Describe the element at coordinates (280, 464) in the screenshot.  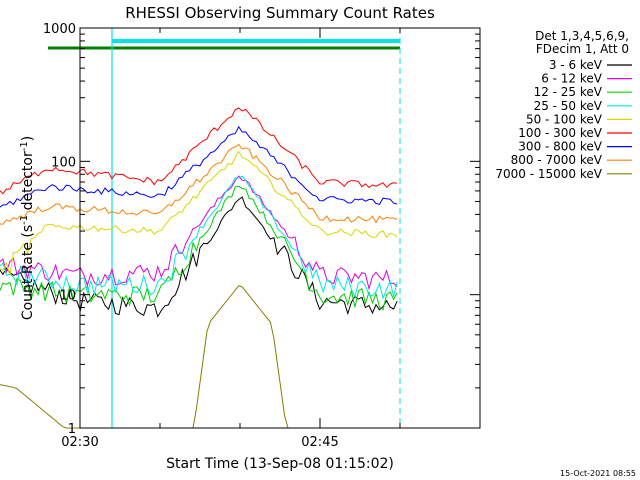
I see `x-axis-label: Start Time (13-Sep-08 01:15:02)` at that location.